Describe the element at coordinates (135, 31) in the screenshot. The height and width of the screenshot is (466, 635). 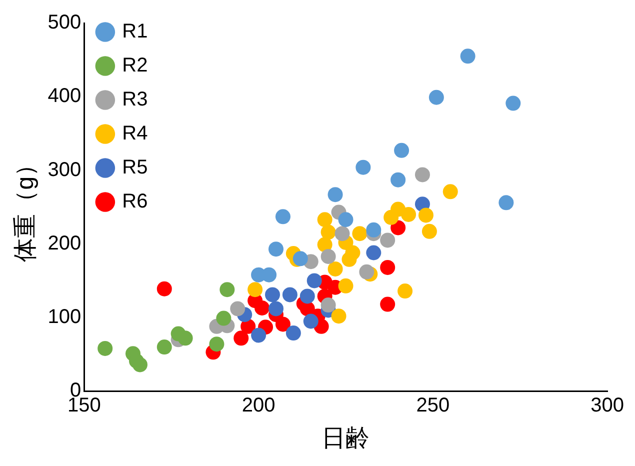
I see `legend-label: R1` at that location.